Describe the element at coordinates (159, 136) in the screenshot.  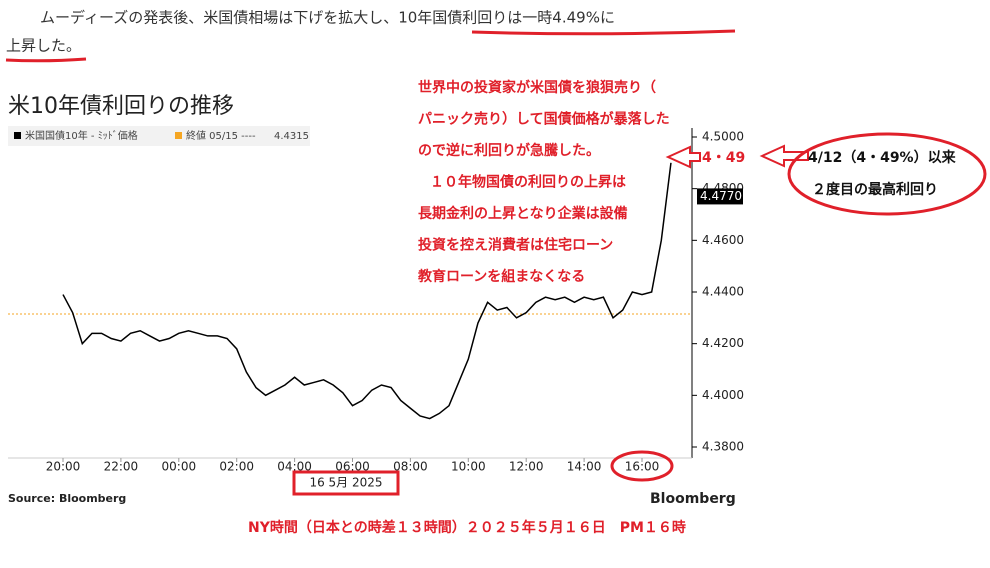
I see `legend-bg` at that location.